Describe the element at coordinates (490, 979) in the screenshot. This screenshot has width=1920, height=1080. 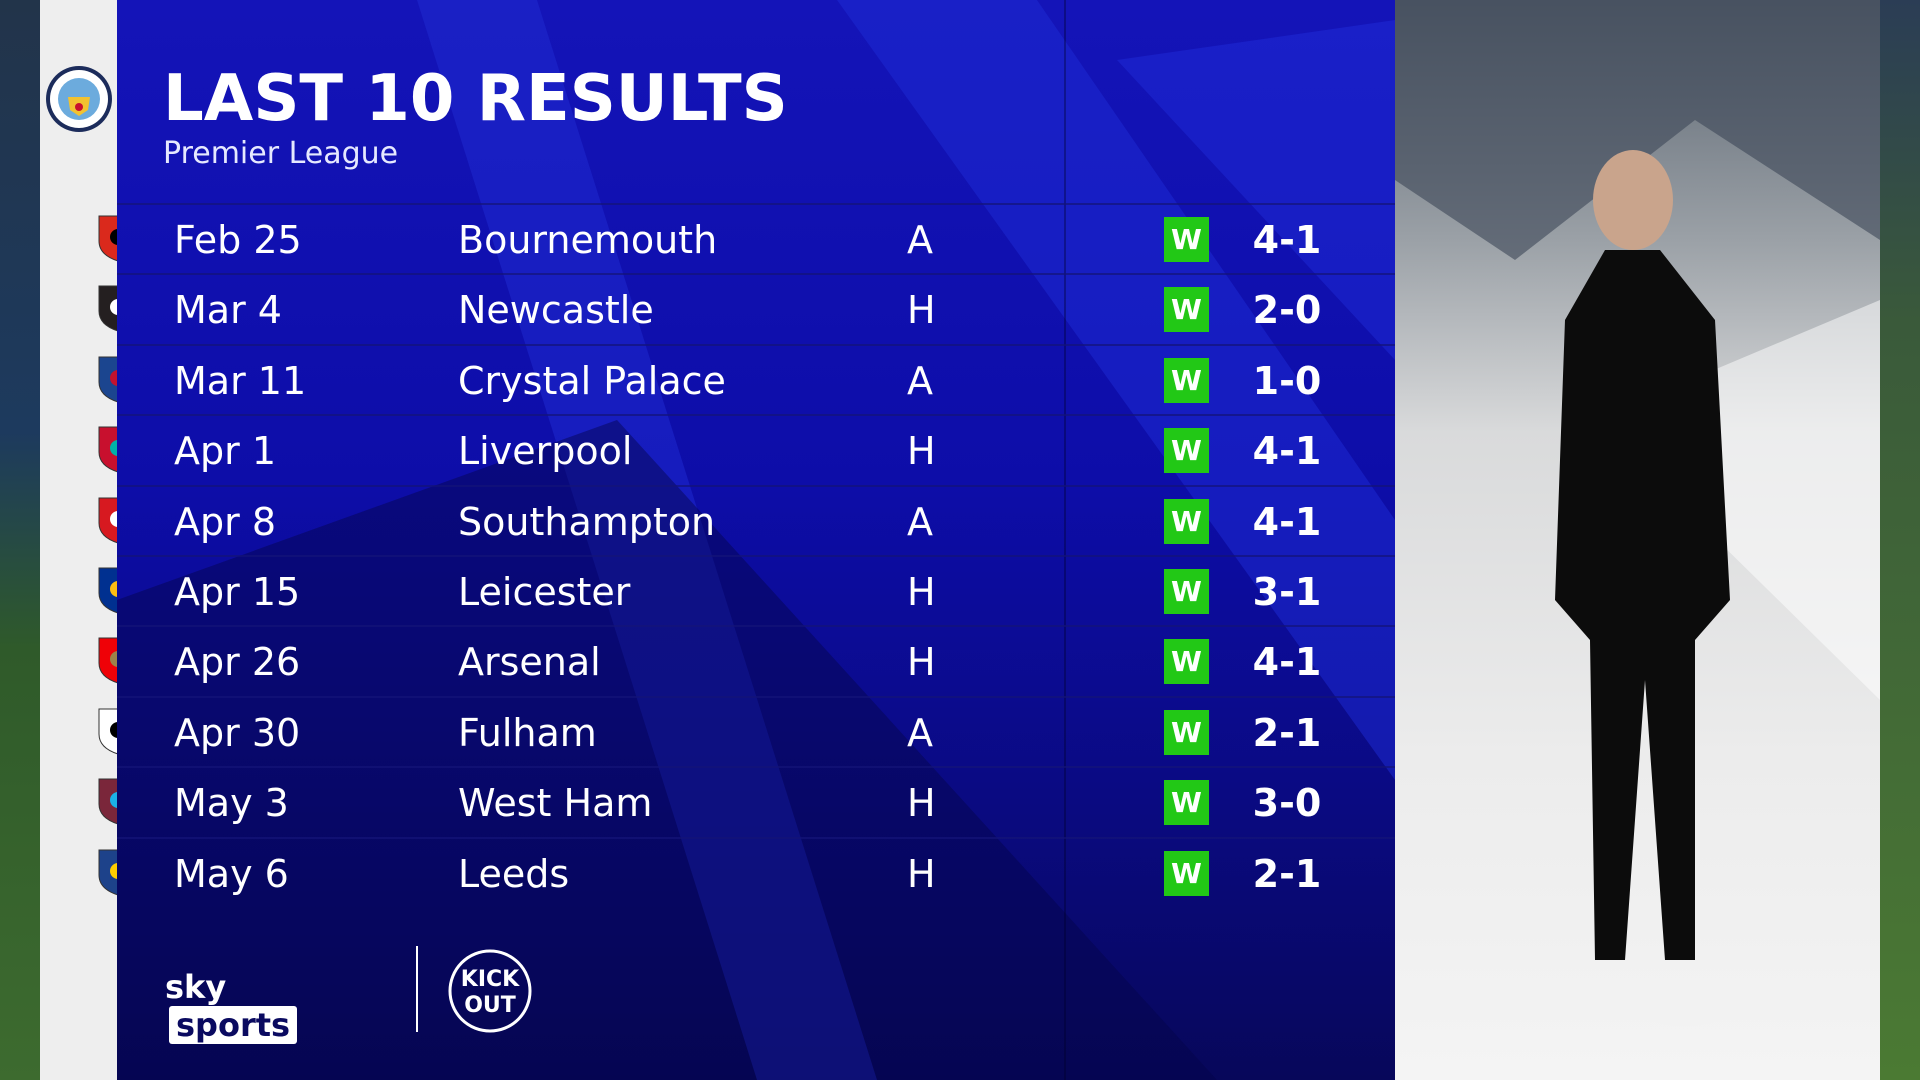
I see `svg-text: KICK` at that location.